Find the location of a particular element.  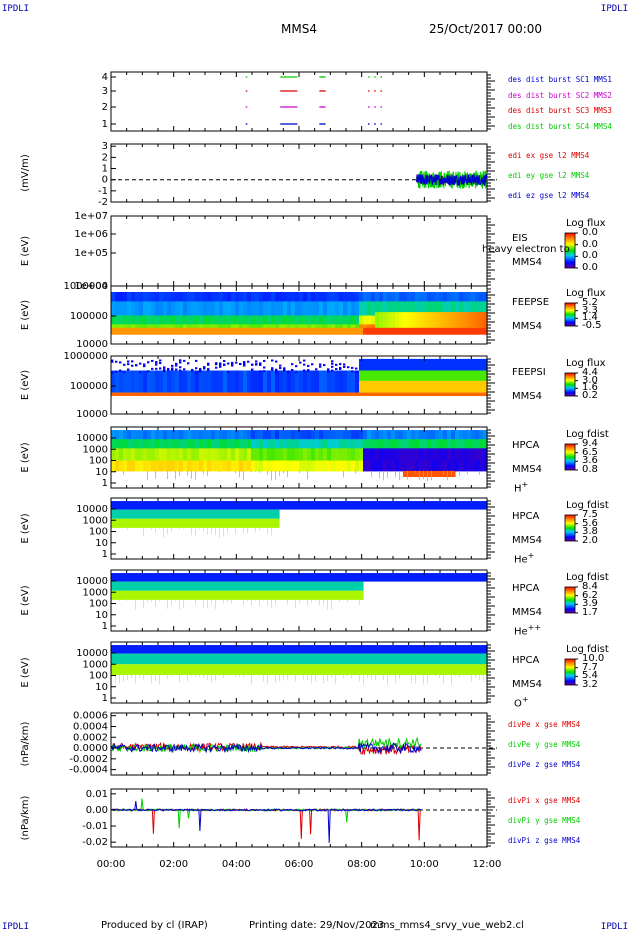

hpca_o-ion-label: O+ is located at coordinates (521, 702).